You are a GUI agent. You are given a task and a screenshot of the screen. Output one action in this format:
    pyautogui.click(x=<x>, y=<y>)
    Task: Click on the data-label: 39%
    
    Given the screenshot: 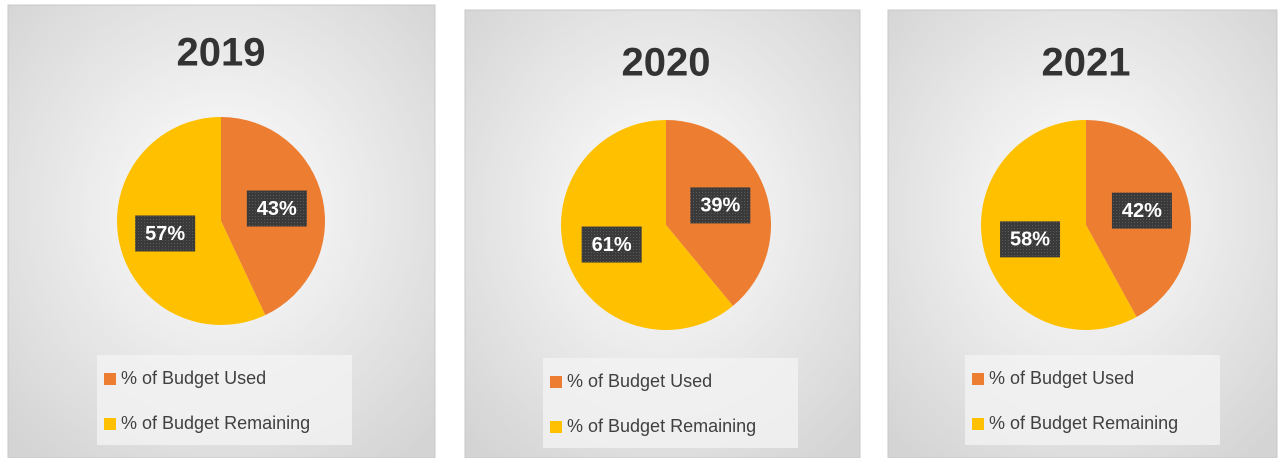 What is the action you would take?
    pyautogui.click(x=720, y=206)
    